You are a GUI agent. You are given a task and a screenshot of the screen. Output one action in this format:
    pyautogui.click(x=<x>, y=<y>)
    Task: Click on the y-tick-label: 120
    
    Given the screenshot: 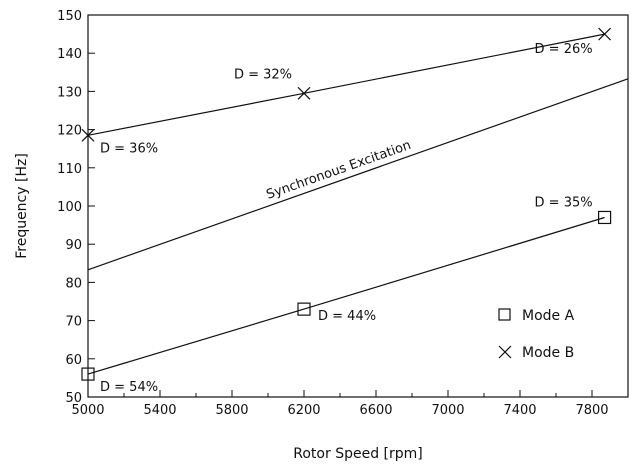 What is the action you would take?
    pyautogui.click(x=69, y=131)
    